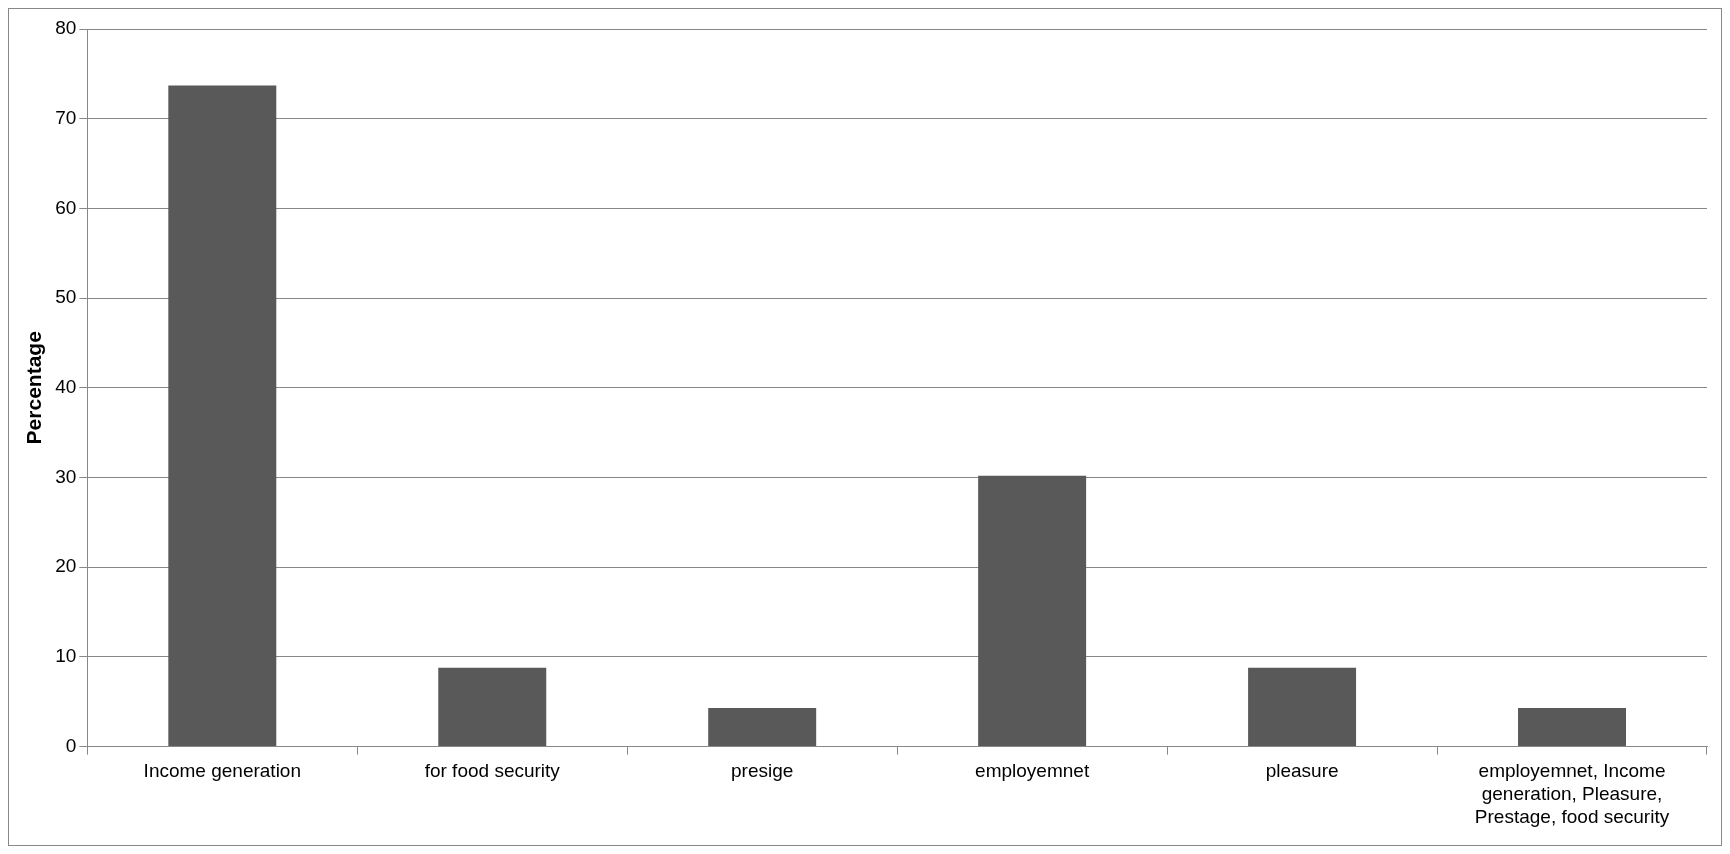 This screenshot has height=854, width=1730. Describe the element at coordinates (66, 656) in the screenshot. I see `y-tick-label: 10` at that location.